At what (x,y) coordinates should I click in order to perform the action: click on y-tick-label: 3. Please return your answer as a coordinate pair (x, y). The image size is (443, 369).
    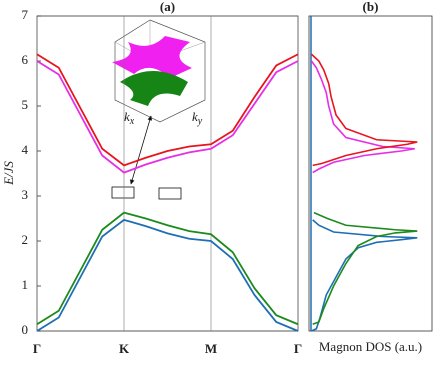
    Looking at the image, I should click on (25, 194).